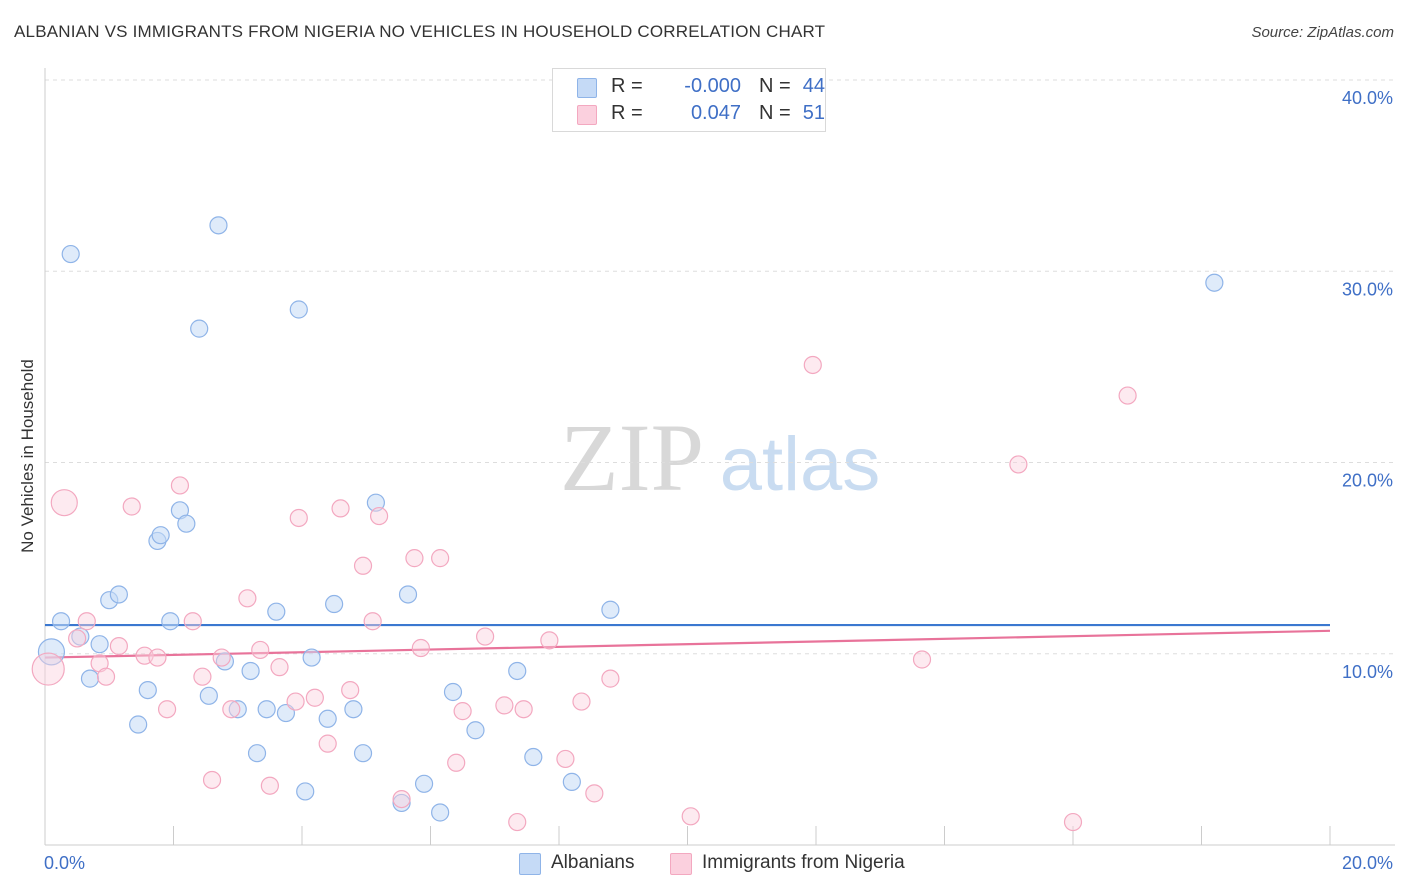 The image size is (1406, 892). Describe the element at coordinates (703, 865) in the screenshot. I see `series-legend: Albanians Immigrants from Nigeria` at that location.